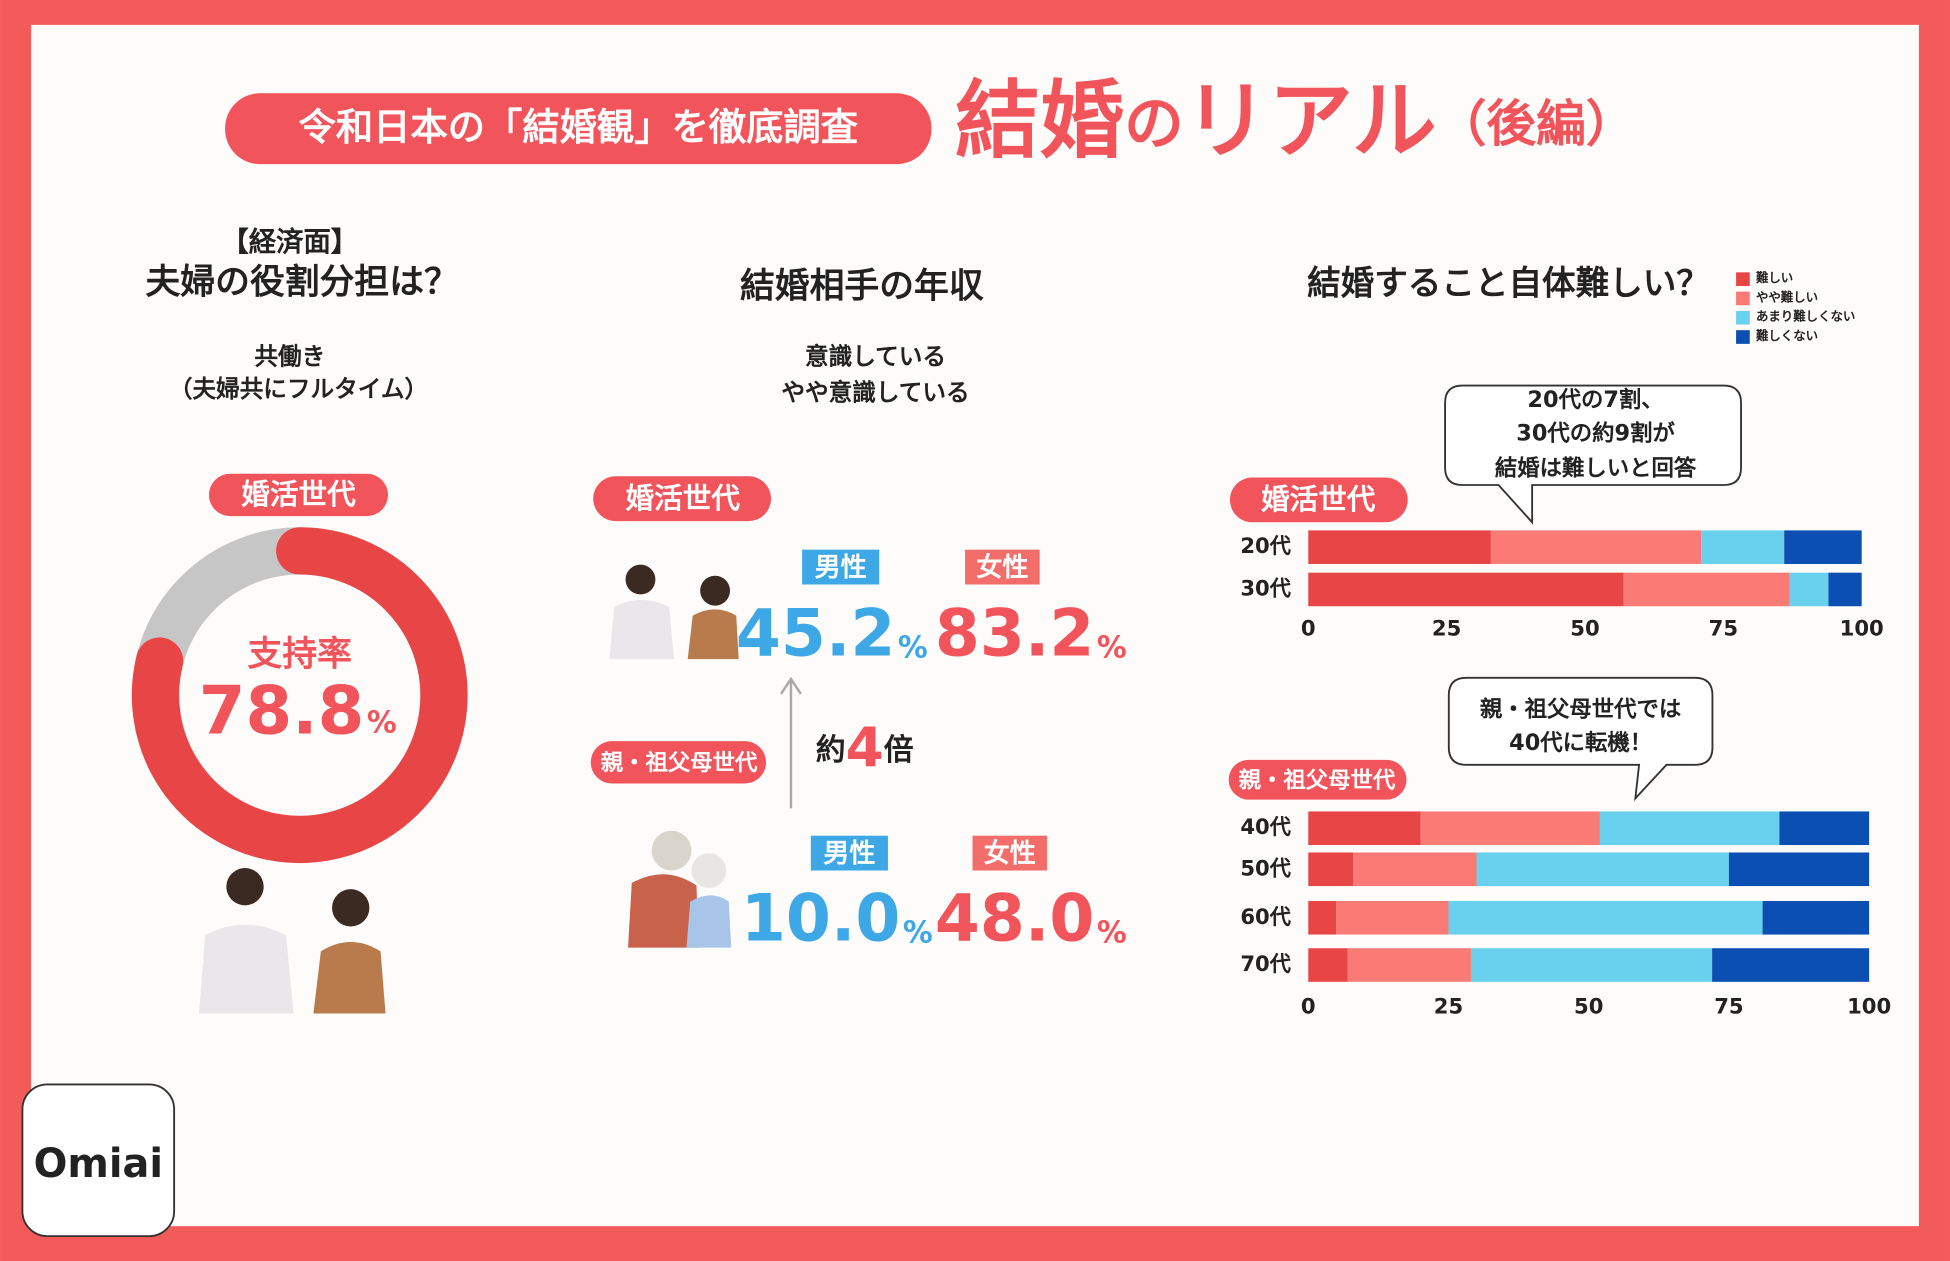 Image resolution: width=1950 pixels, height=1261 pixels. Describe the element at coordinates (289, 242) in the screenshot. I see `kicker: 【経済面】` at that location.